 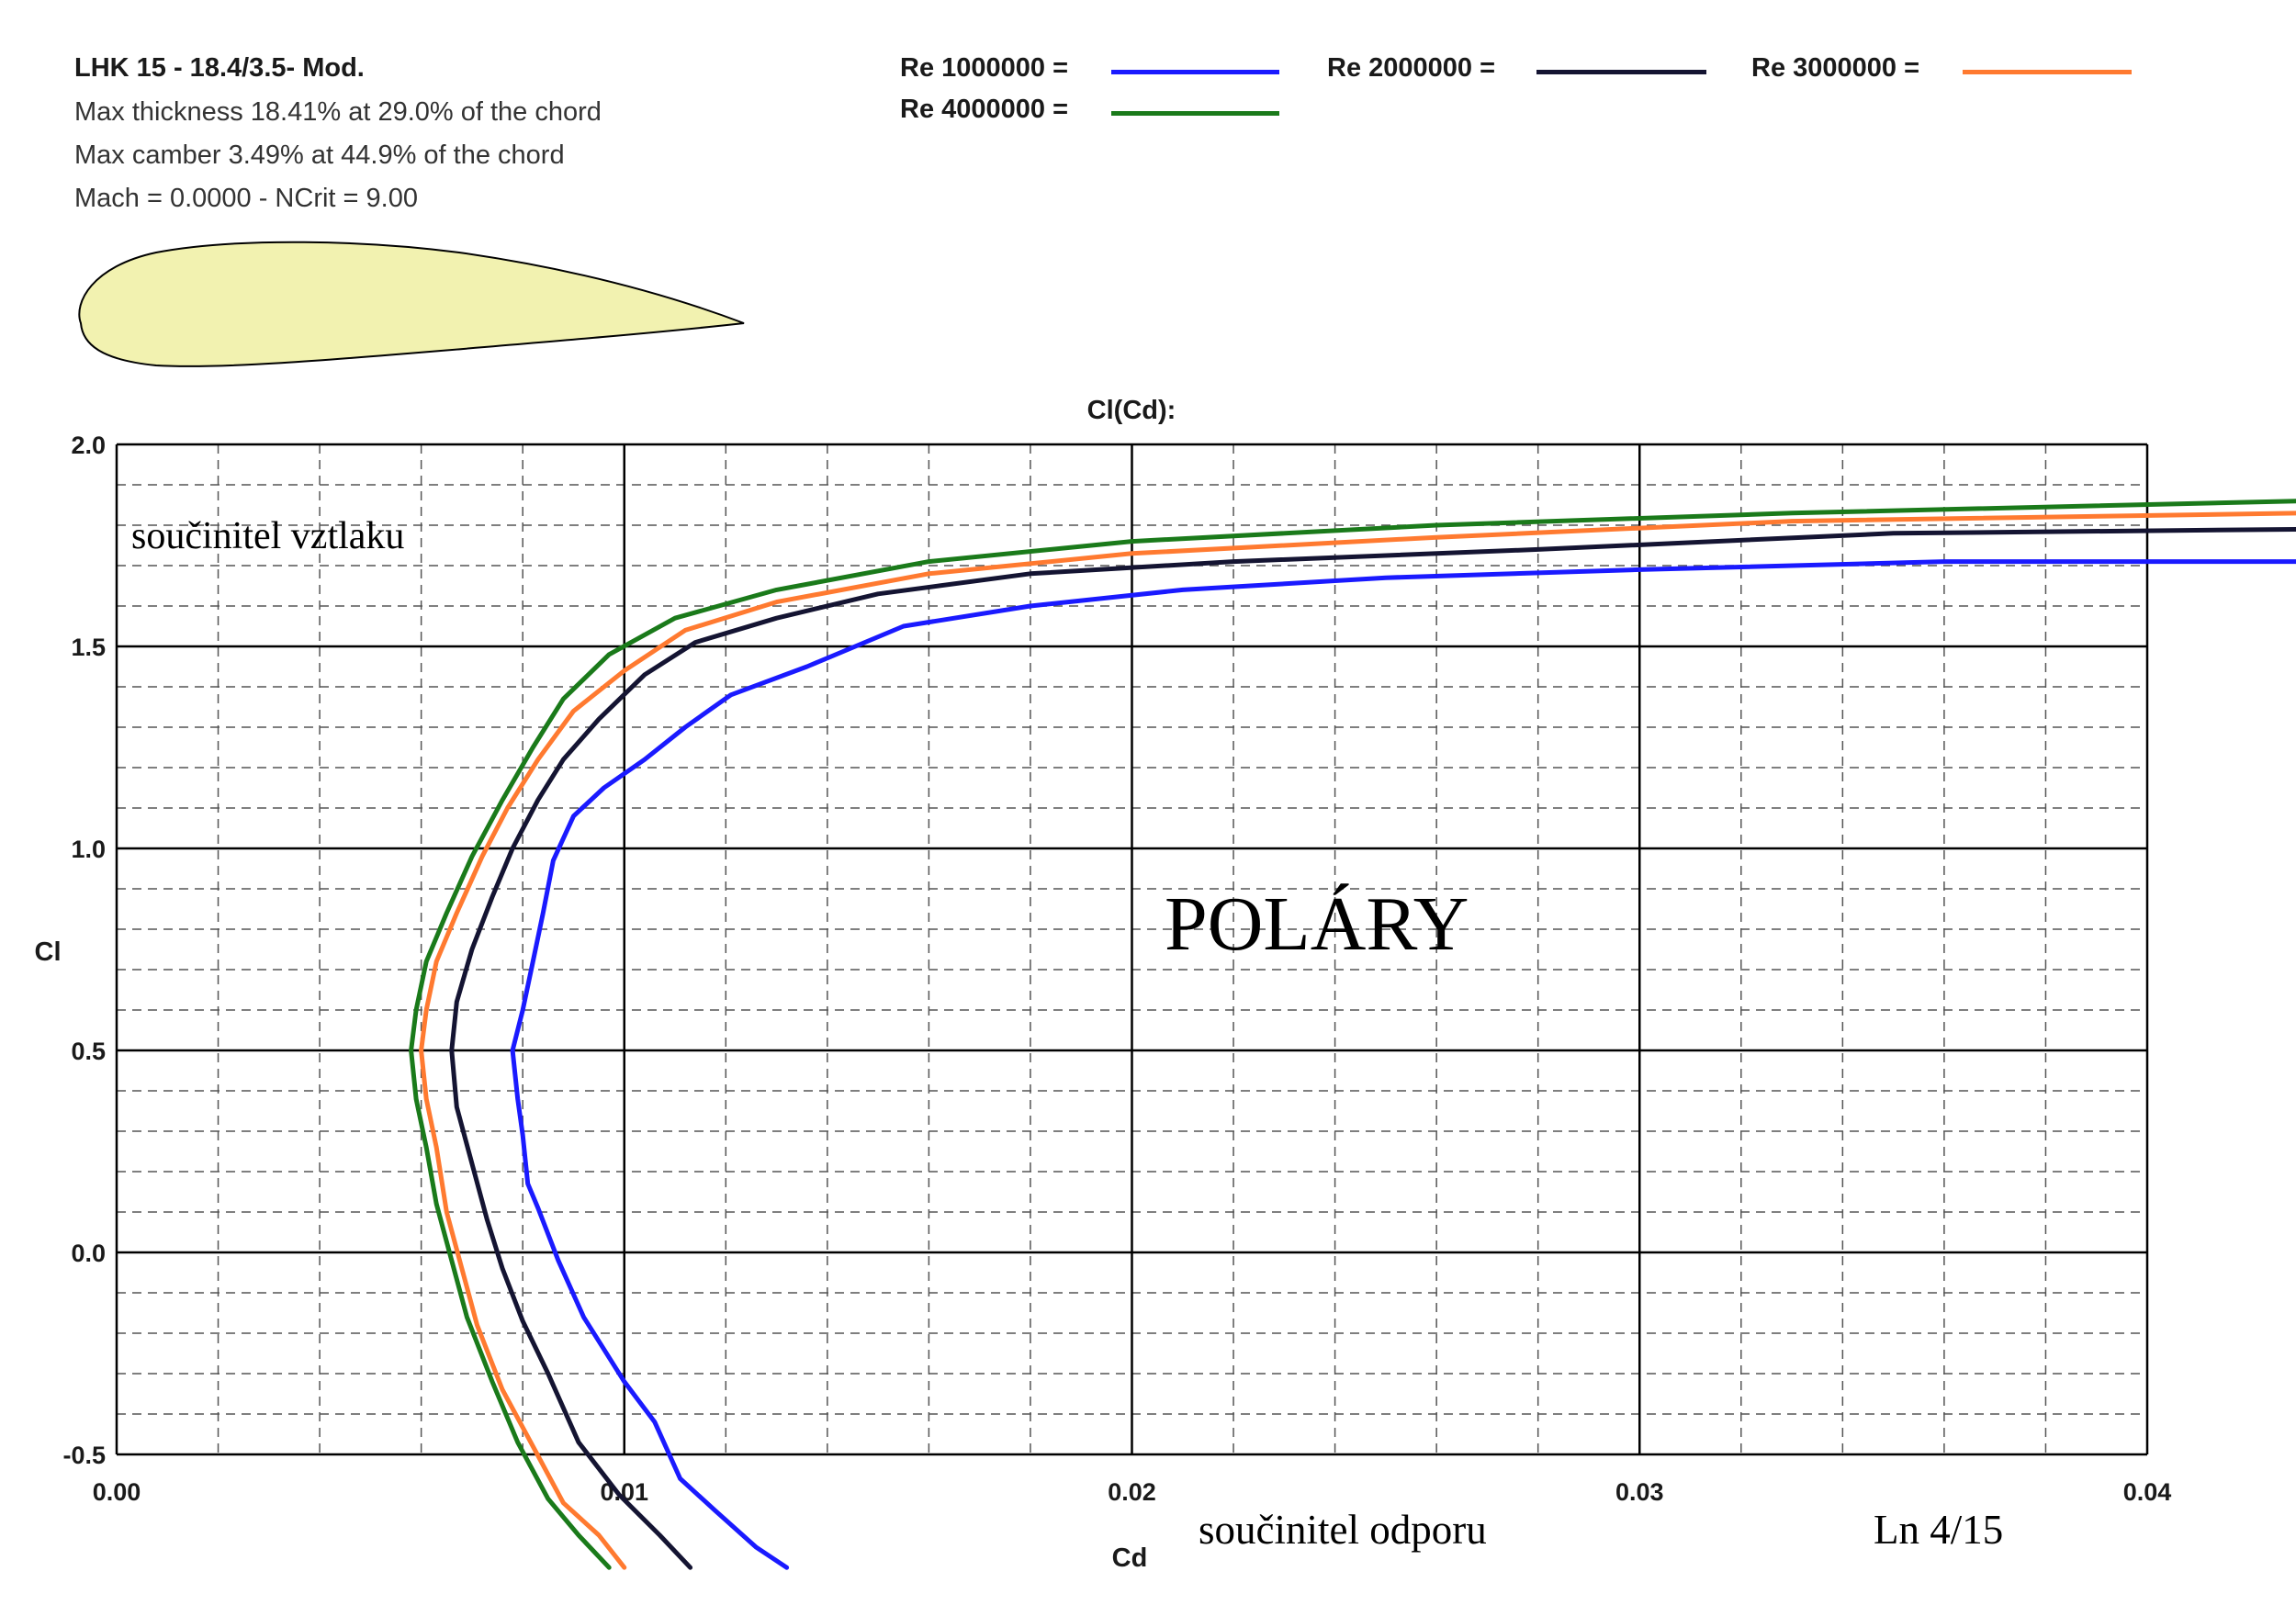 What do you see at coordinates (88, 445) in the screenshot?
I see `y-tick-label: 2.0` at bounding box center [88, 445].